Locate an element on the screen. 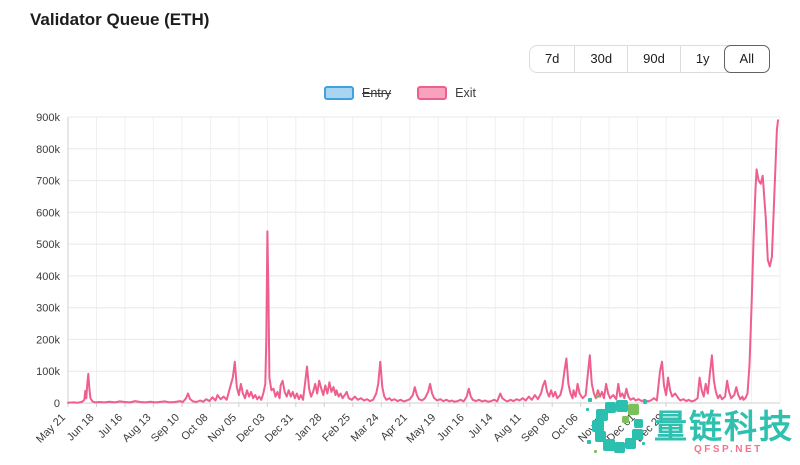 This screenshot has height=465, width=800. y-tick-label: 600k is located at coordinates (48, 213).